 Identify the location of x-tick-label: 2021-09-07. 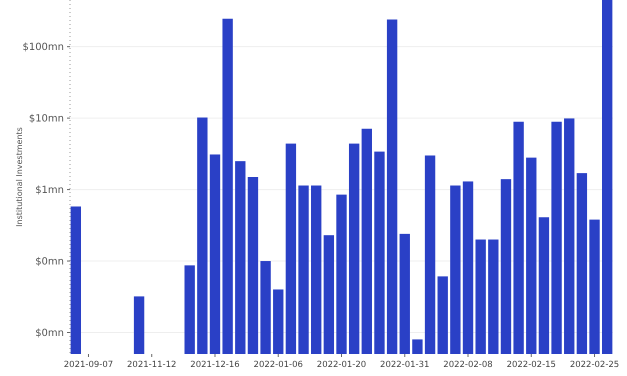
(89, 365).